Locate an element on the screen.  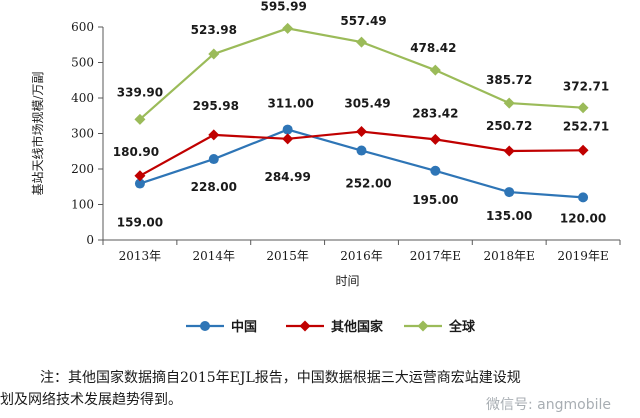
y-tick-label: 0 is located at coordinates (90, 240).